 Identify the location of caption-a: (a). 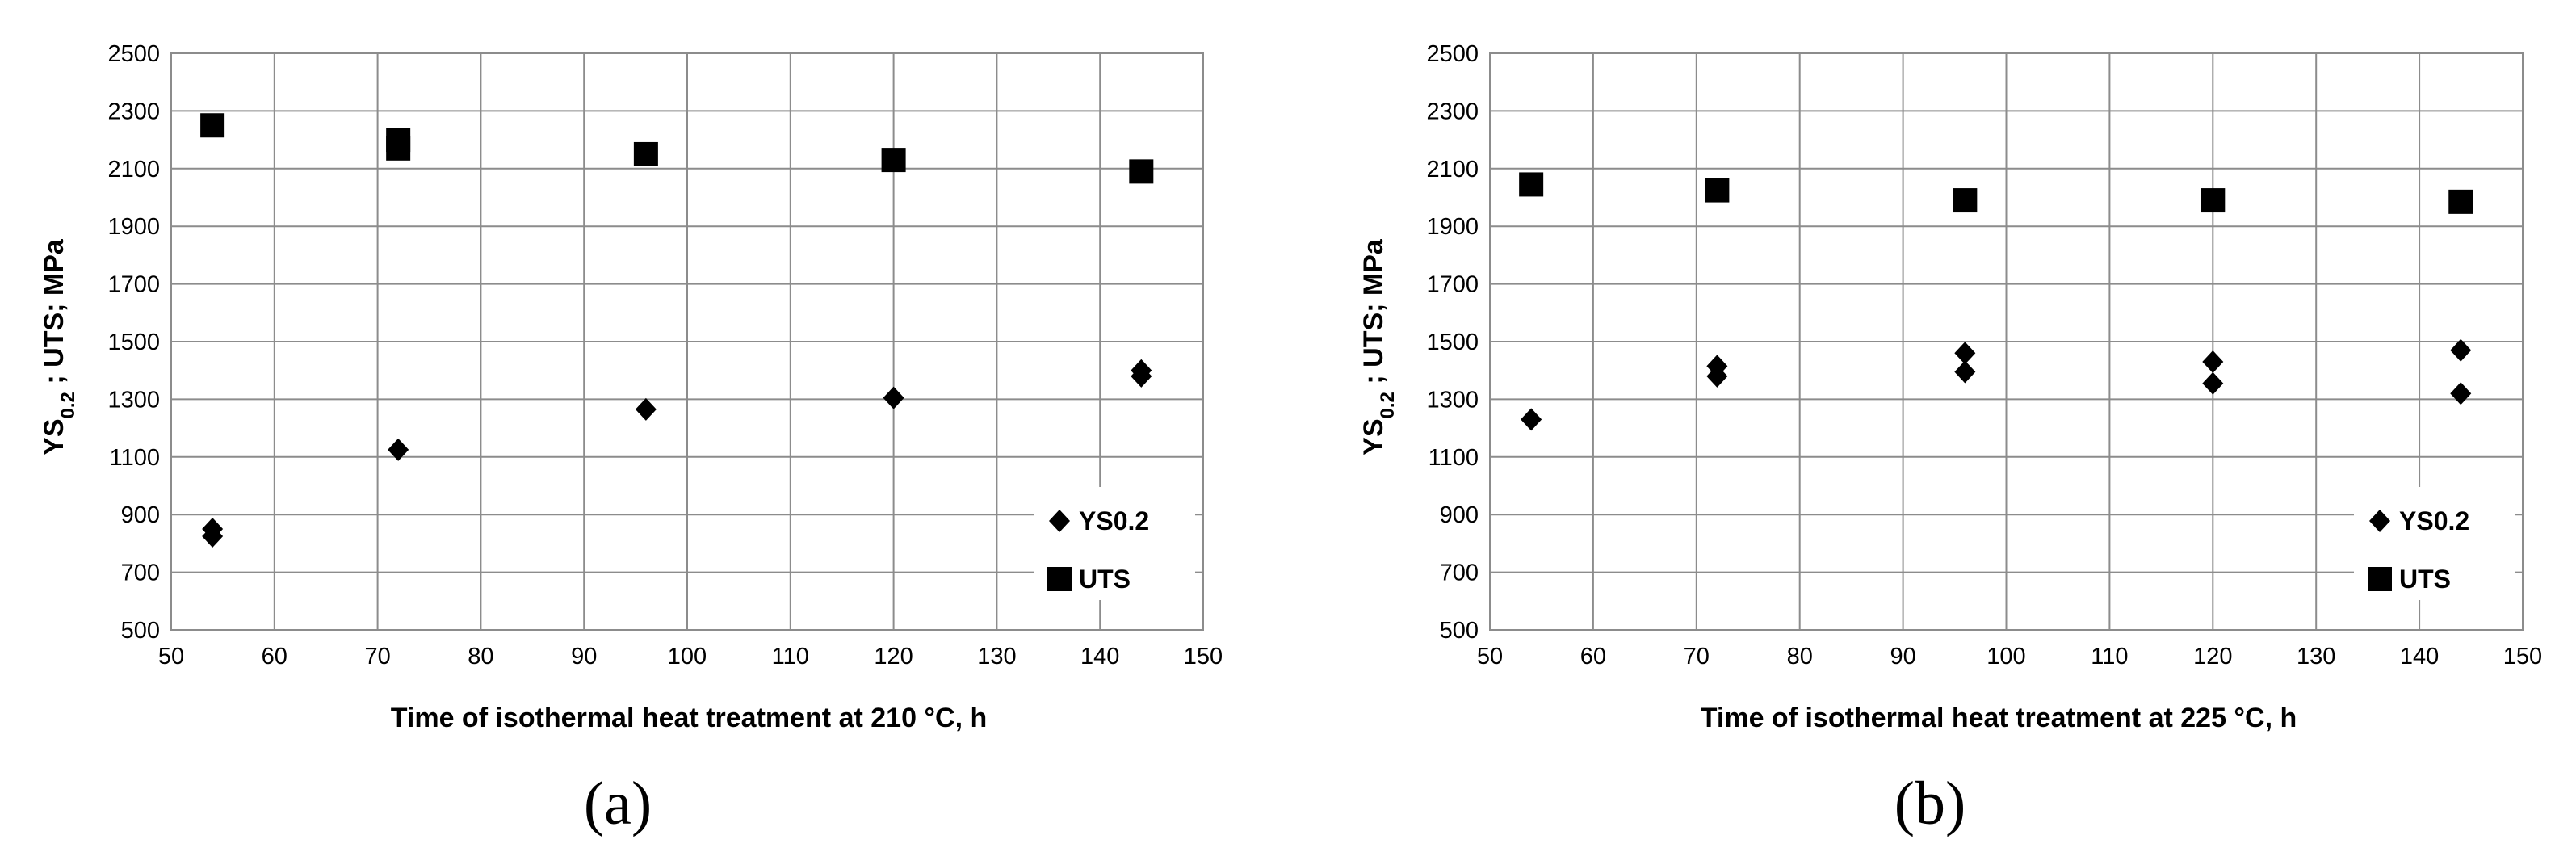
(618, 803).